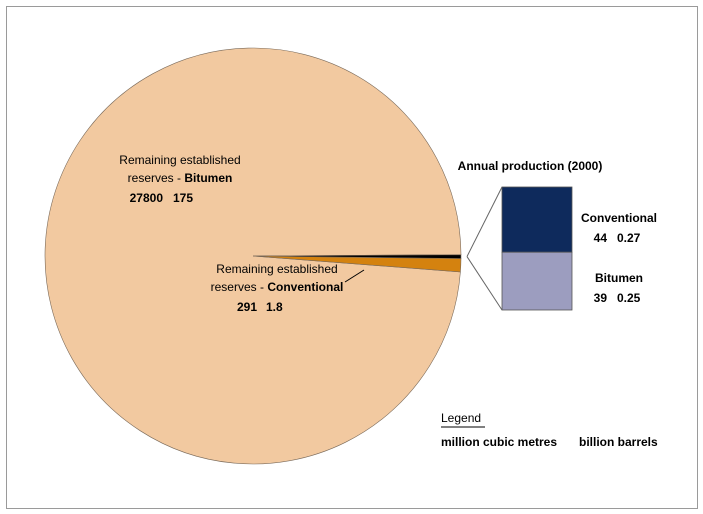 The height and width of the screenshot is (514, 703). I want to click on breakout-connector-lines, so click(484, 248).